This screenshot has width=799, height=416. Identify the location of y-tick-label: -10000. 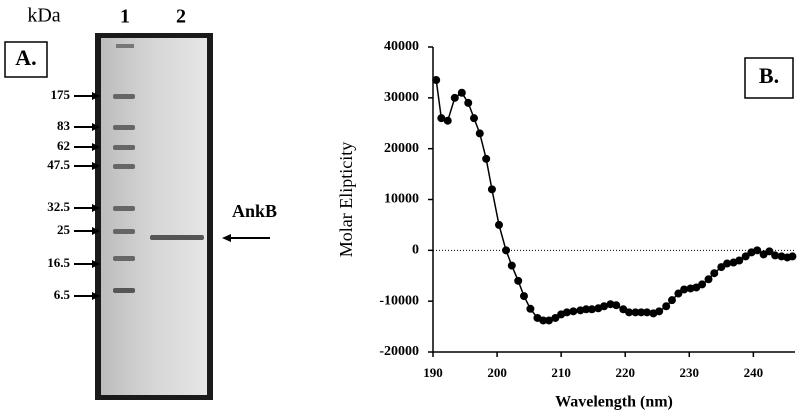
(399, 300).